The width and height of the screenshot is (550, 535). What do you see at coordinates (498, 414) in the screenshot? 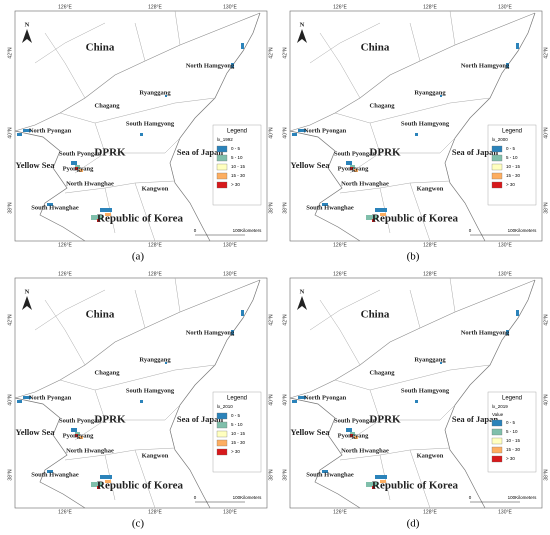
I see `legend-field: Value` at bounding box center [498, 414].